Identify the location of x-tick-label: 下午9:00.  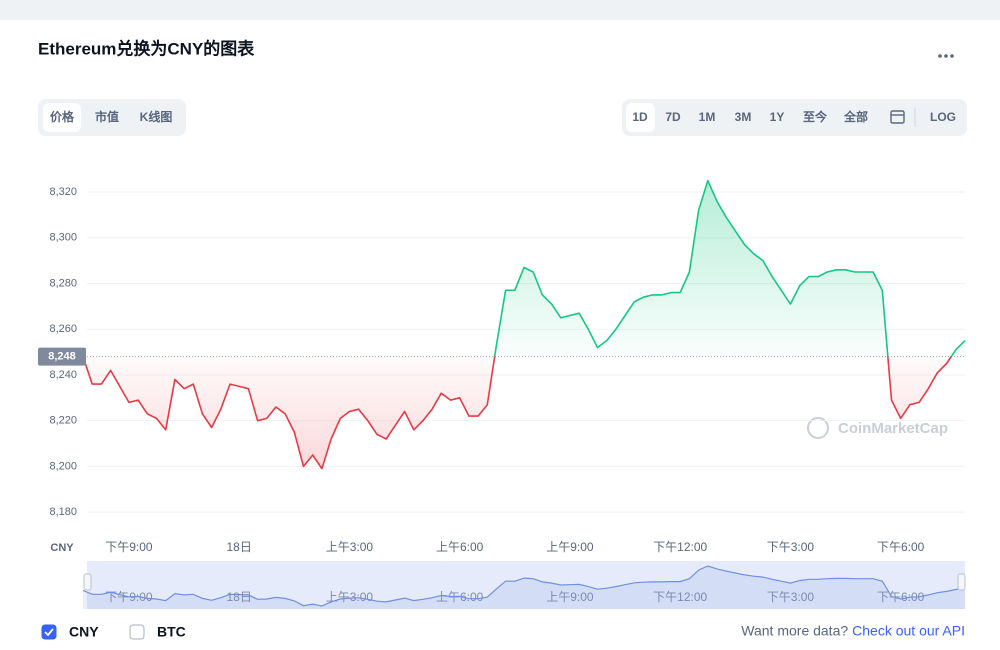
(129, 547).